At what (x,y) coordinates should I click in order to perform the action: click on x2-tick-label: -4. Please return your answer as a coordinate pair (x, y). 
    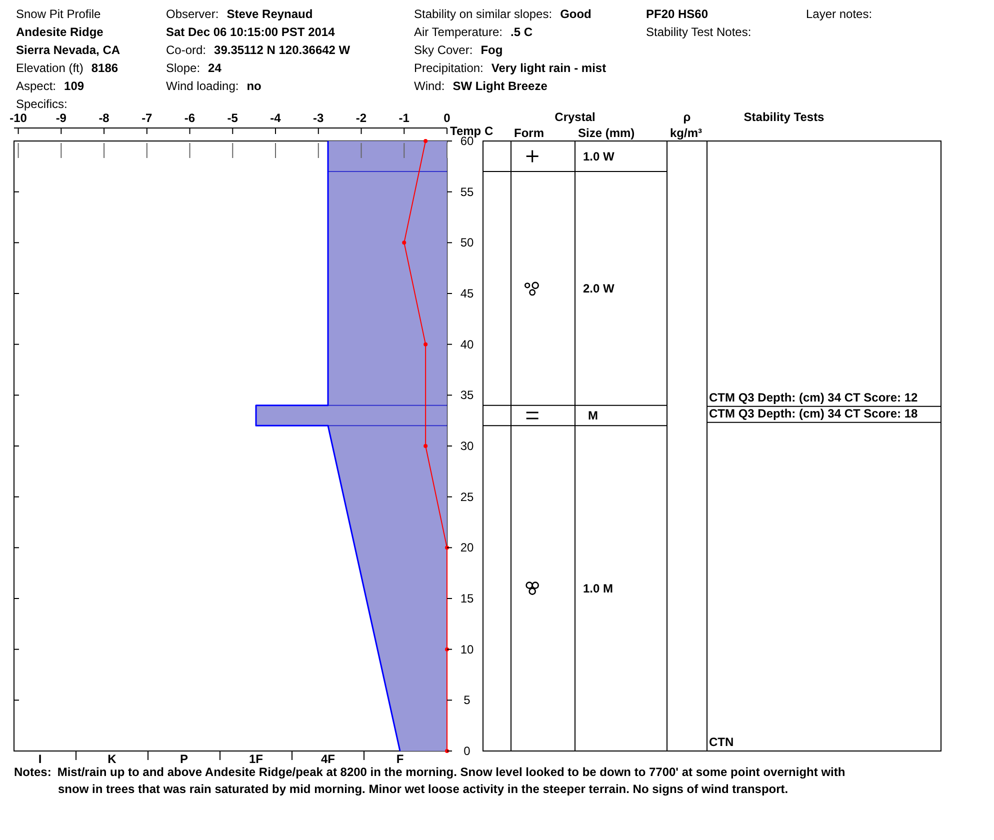
    Looking at the image, I should click on (276, 118).